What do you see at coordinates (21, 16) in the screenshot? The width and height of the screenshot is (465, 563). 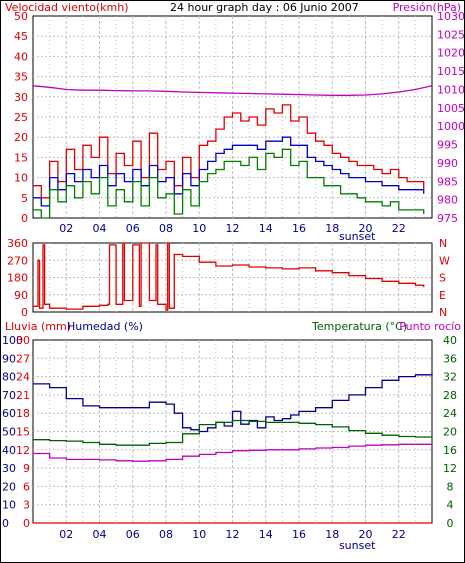 I see `wind-y-tick-50: 50` at bounding box center [21, 16].